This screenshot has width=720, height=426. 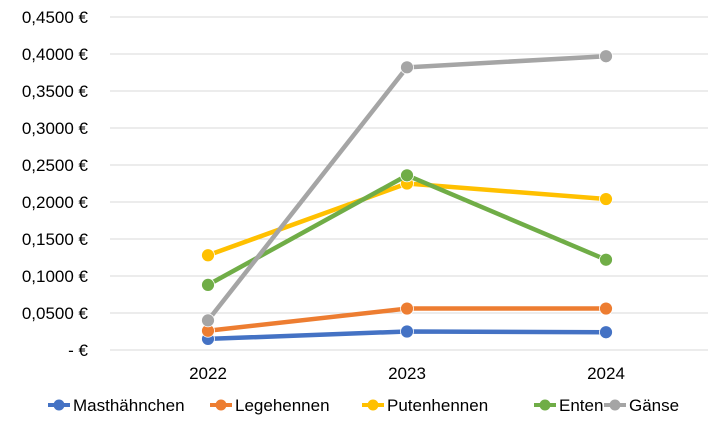 I want to click on y-tick-label: 0,3500 €, so click(x=55, y=91).